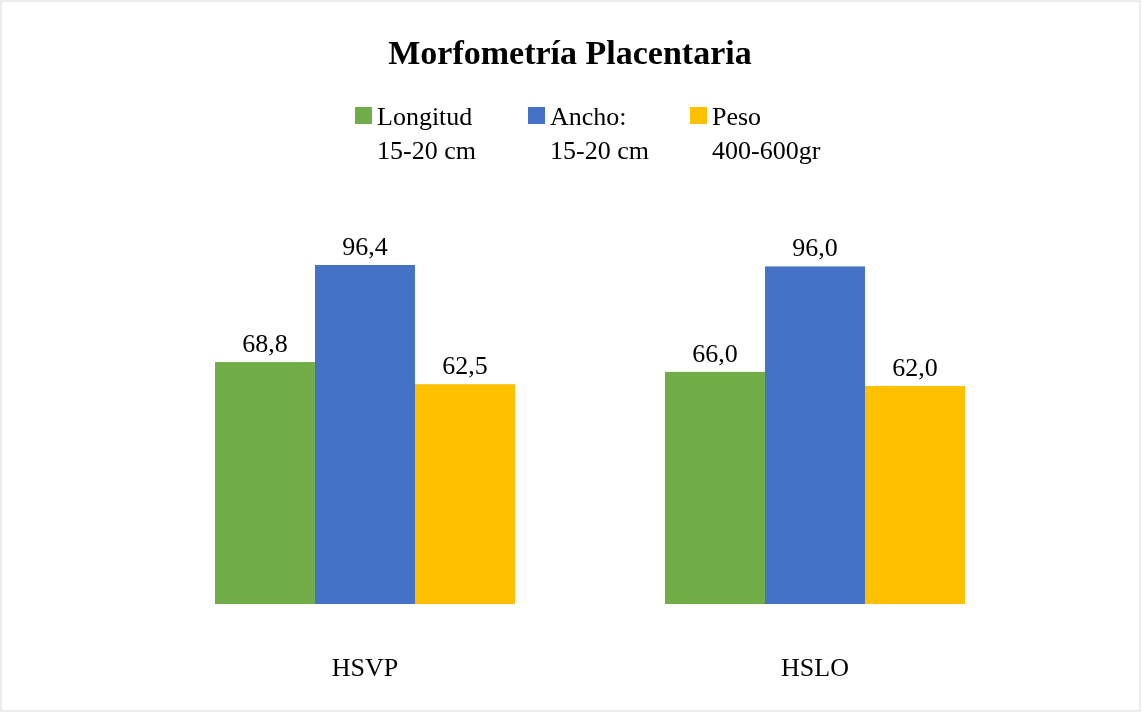  Describe the element at coordinates (365, 246) in the screenshot. I see `data-label: 96,4` at that location.